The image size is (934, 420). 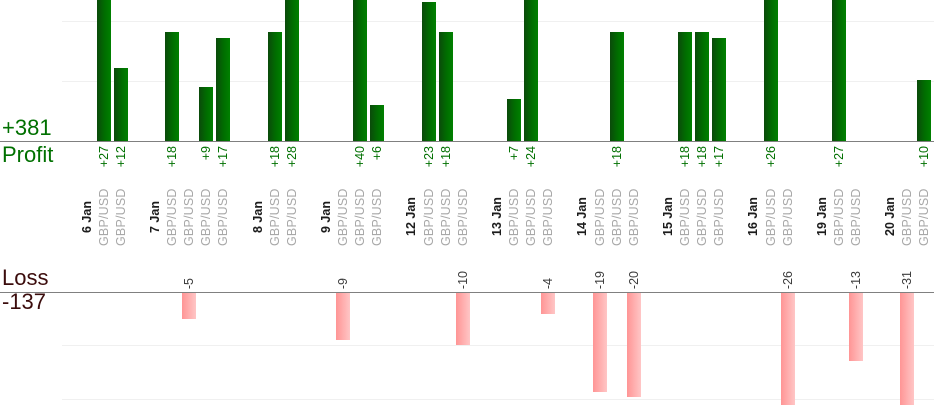 I want to click on profit-value-label: +28, so click(x=291, y=157).